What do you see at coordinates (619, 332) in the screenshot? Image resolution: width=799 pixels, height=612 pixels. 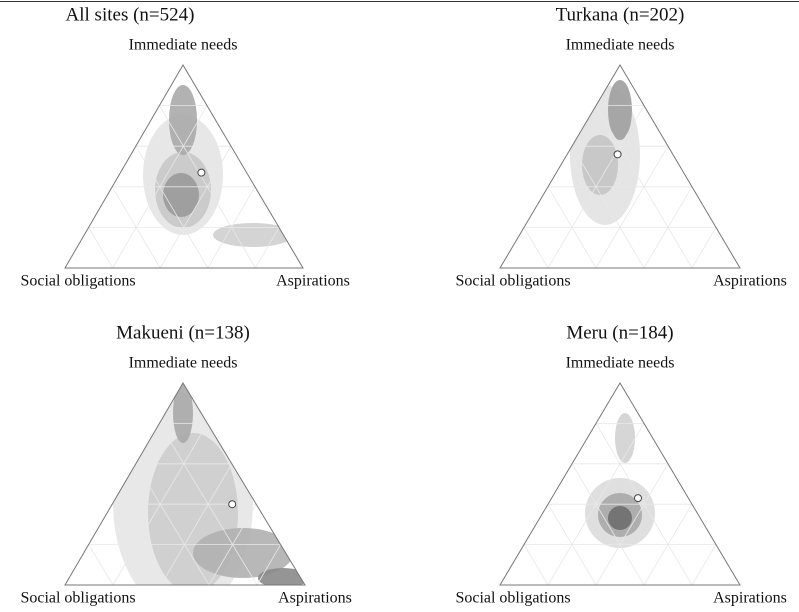 I see `panel-title: Meru (n=184)` at bounding box center [619, 332].